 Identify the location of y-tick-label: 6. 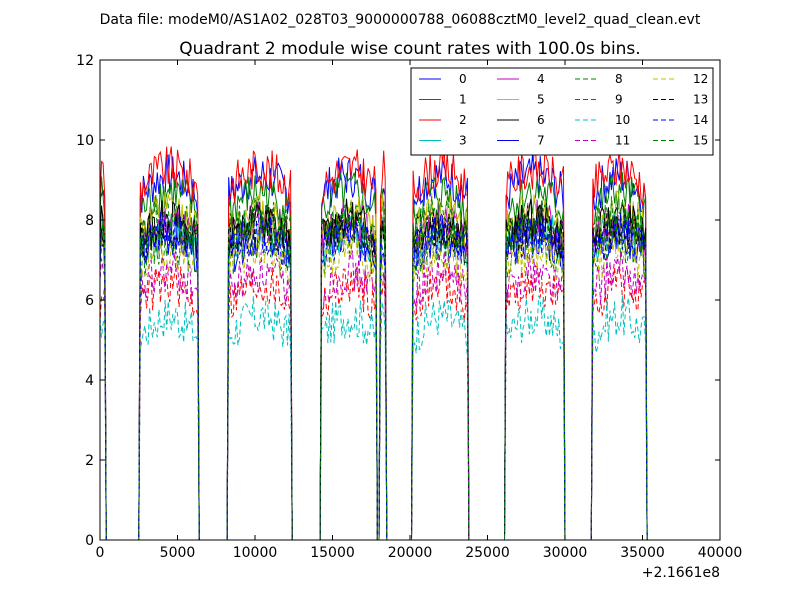
(89, 301).